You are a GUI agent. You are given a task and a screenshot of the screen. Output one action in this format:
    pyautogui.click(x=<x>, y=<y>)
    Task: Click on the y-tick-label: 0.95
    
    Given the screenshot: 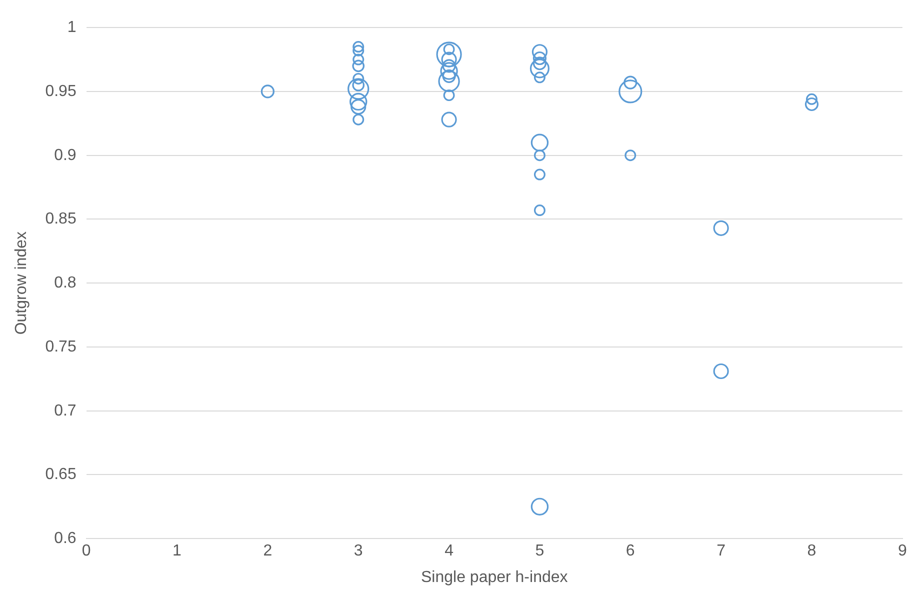 What is the action you would take?
    pyautogui.click(x=60, y=91)
    